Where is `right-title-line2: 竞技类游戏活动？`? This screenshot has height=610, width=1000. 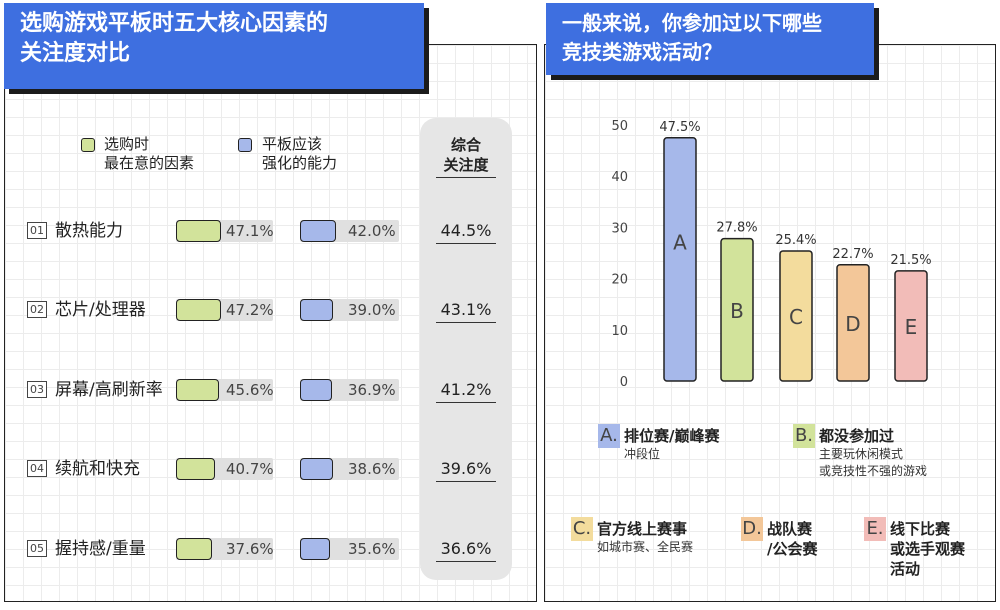
right-title-line2: 竞技类游戏活动？ is located at coordinates (642, 52).